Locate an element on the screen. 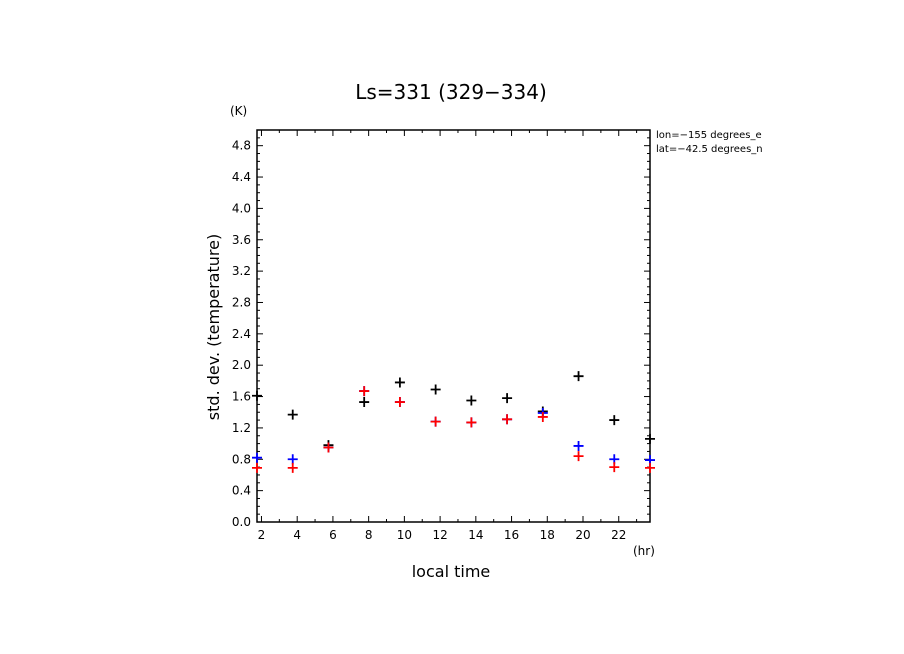  chart-title: Ls=331 (329−334) is located at coordinates (451, 92).